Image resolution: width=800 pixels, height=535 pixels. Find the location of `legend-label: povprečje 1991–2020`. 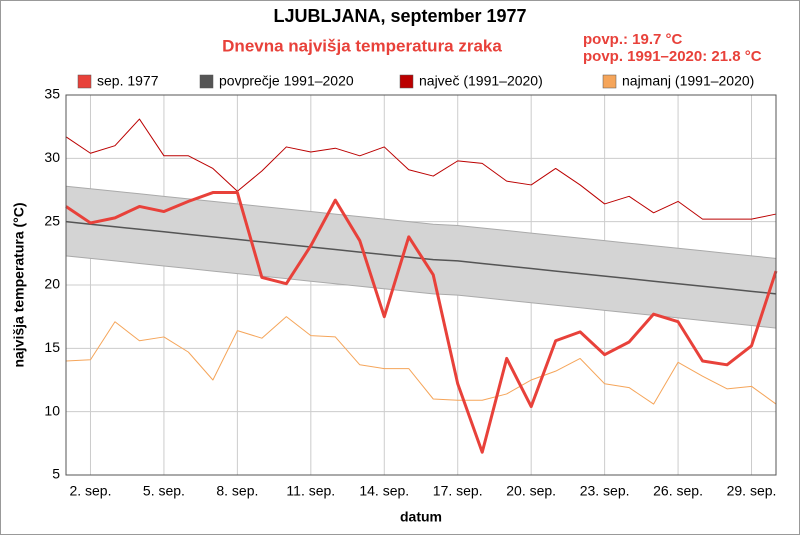

legend-label: povprečje 1991–2020 is located at coordinates (286, 81).